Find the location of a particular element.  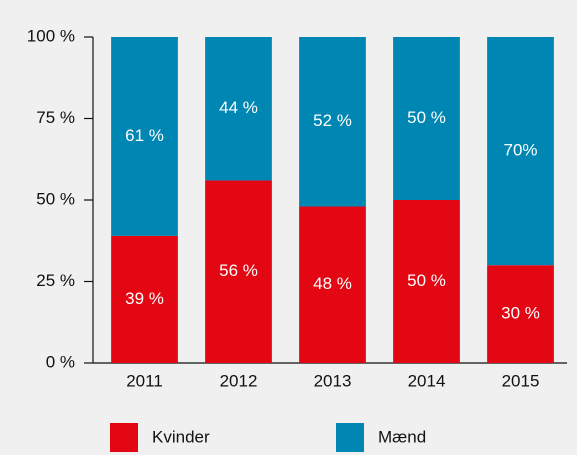

y-tick-label: 25 % is located at coordinates (55, 280).